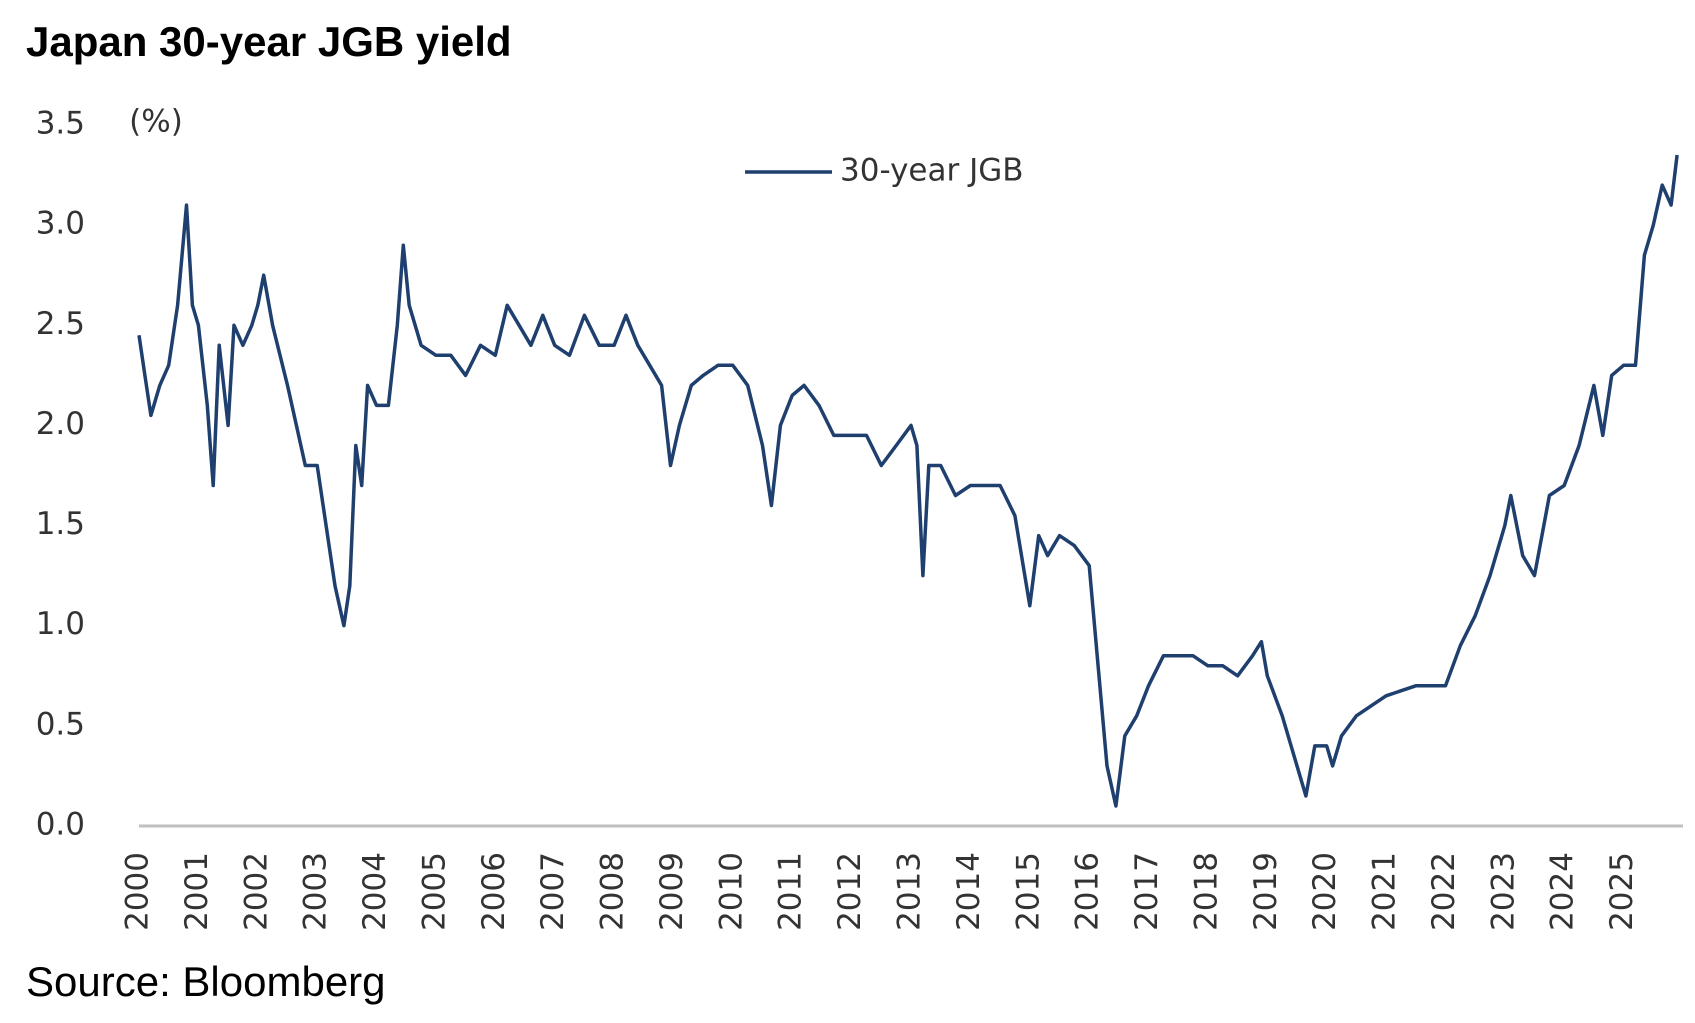 This screenshot has width=1695, height=1023. What do you see at coordinates (791, 891) in the screenshot?
I see `x-tick-label: 2011` at bounding box center [791, 891].